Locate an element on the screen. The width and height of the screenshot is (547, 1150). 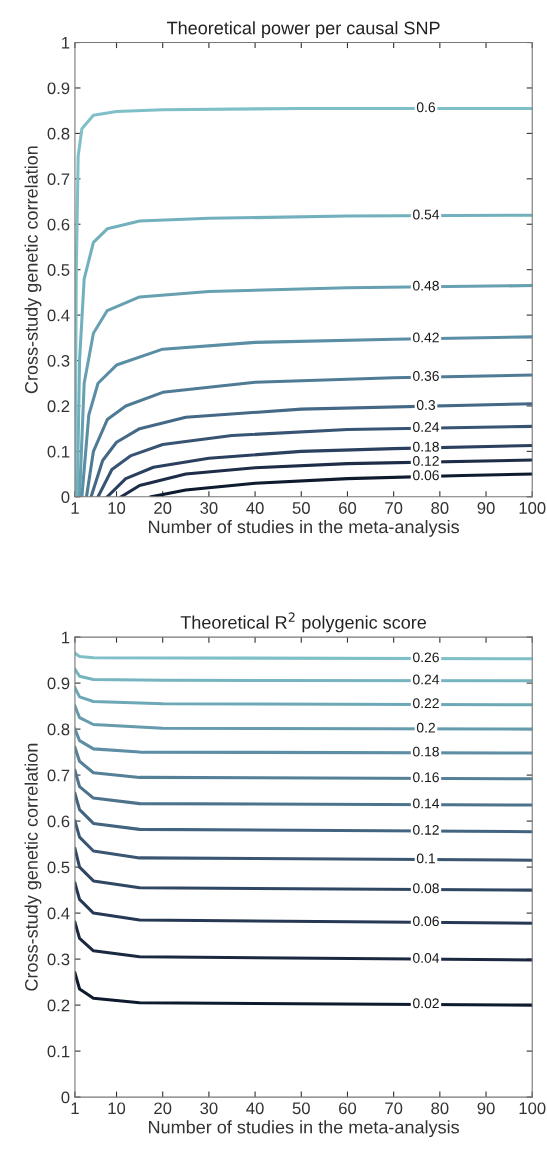
series-label: 0.16 is located at coordinates (426, 777).